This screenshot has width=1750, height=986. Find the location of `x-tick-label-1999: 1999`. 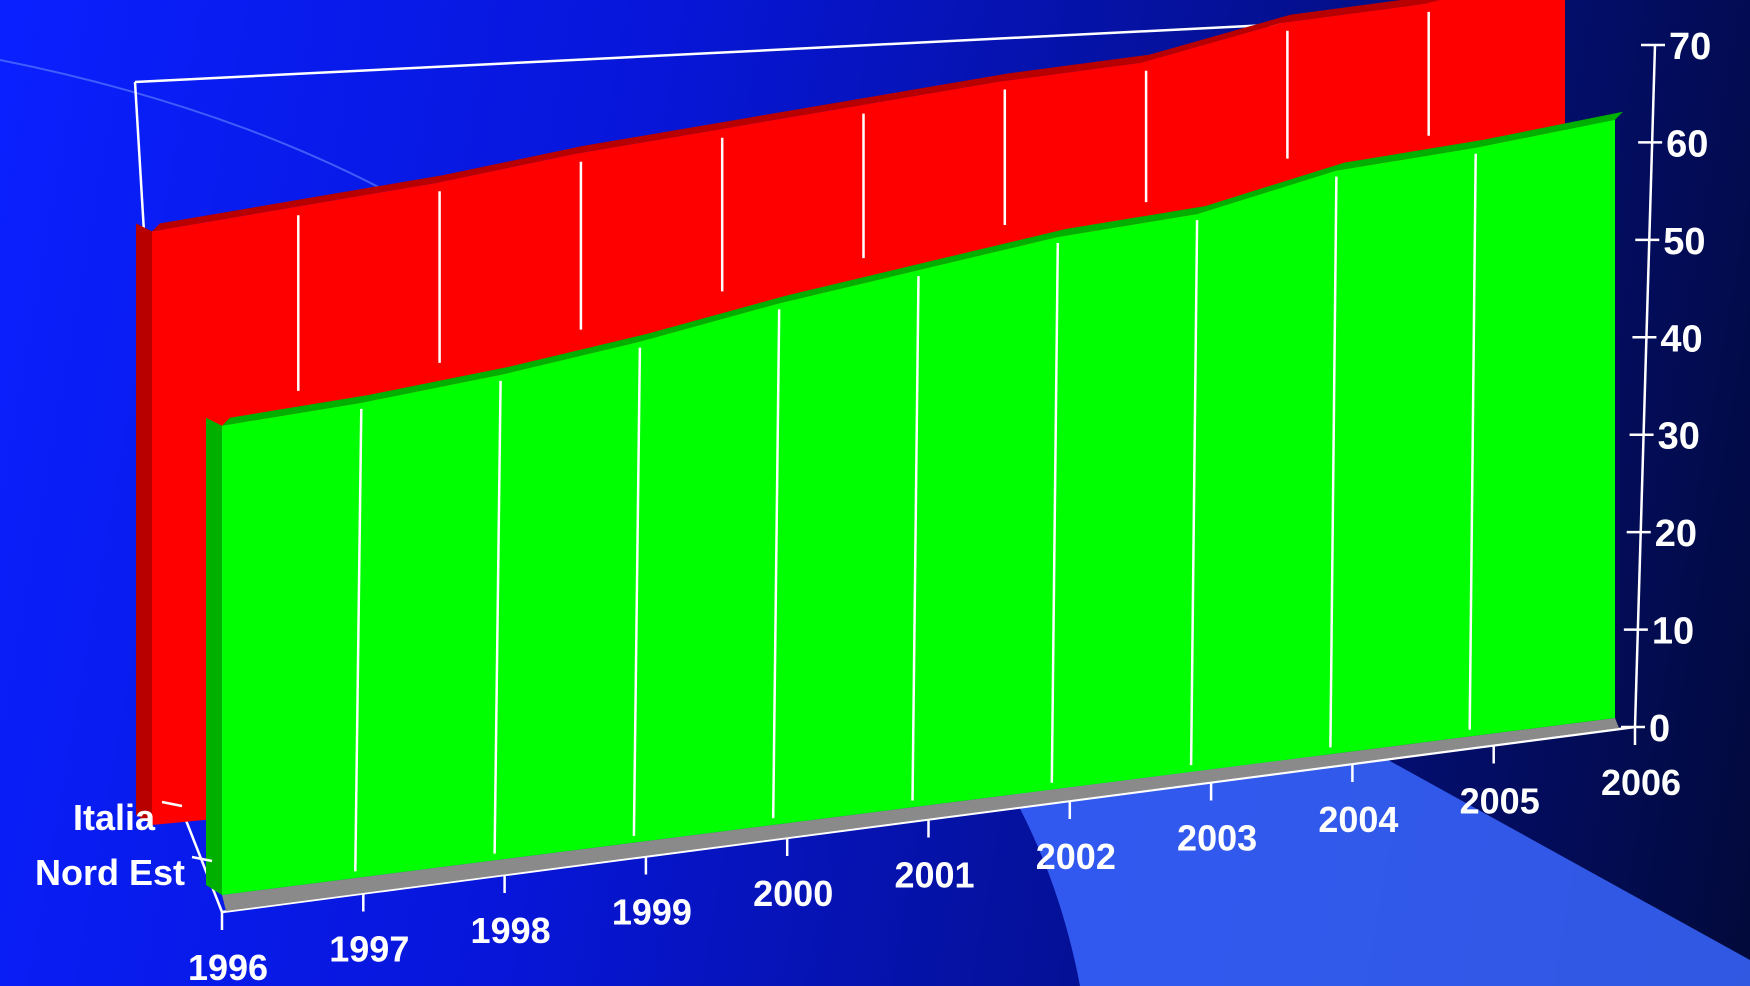

x-tick-label-1999: 1999 is located at coordinates (652, 912).